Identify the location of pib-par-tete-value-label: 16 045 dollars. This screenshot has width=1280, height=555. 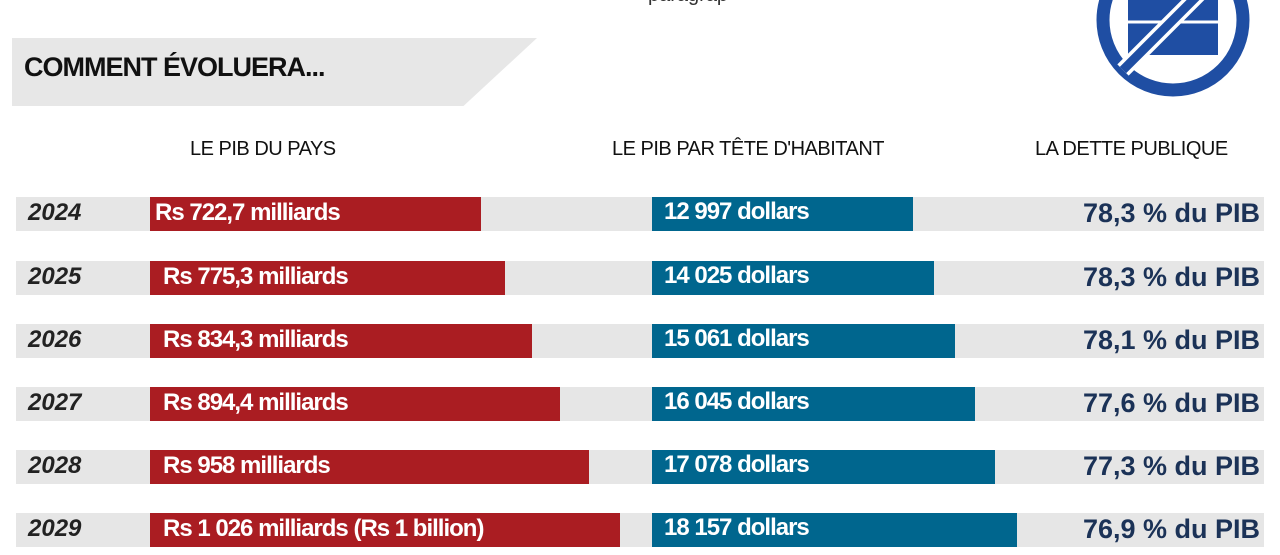
(737, 401).